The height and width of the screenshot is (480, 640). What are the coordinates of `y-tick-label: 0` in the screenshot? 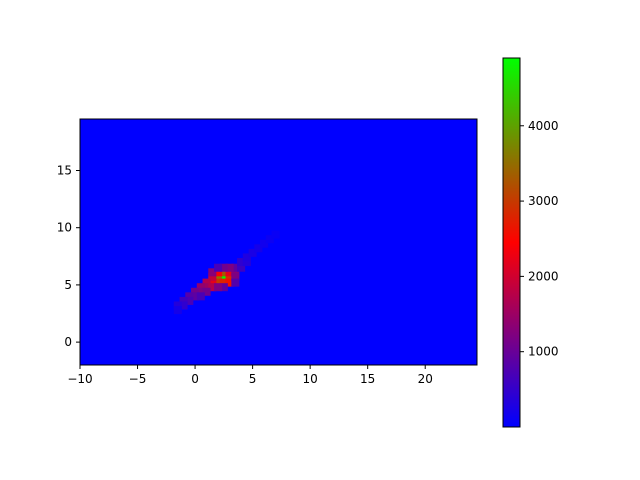 It's located at (68, 342).